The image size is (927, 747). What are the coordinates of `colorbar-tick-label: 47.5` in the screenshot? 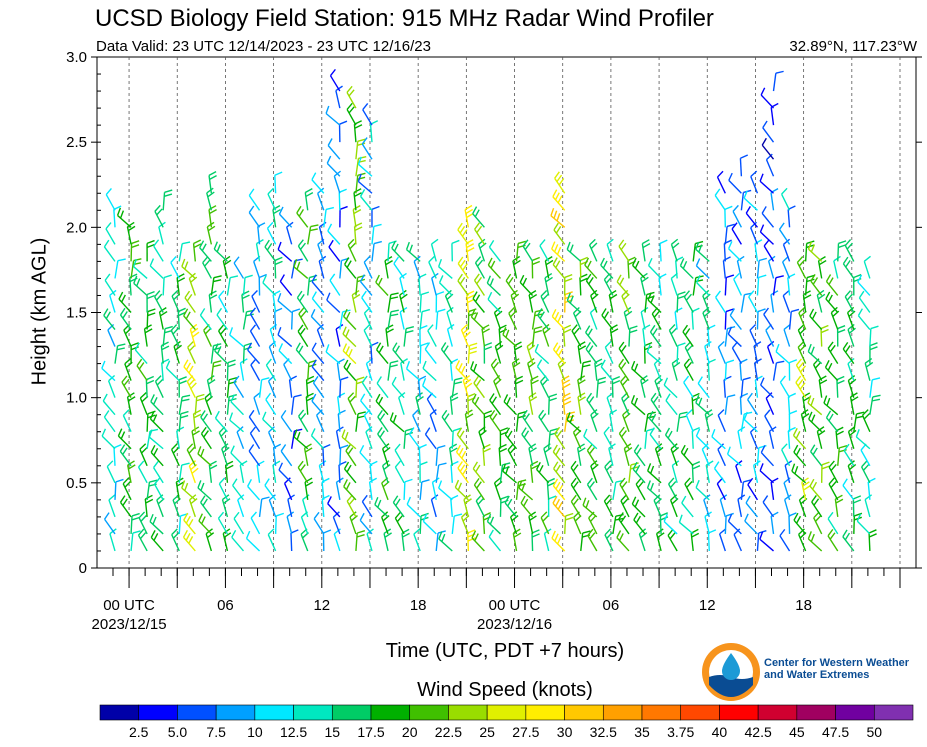 It's located at (835, 732).